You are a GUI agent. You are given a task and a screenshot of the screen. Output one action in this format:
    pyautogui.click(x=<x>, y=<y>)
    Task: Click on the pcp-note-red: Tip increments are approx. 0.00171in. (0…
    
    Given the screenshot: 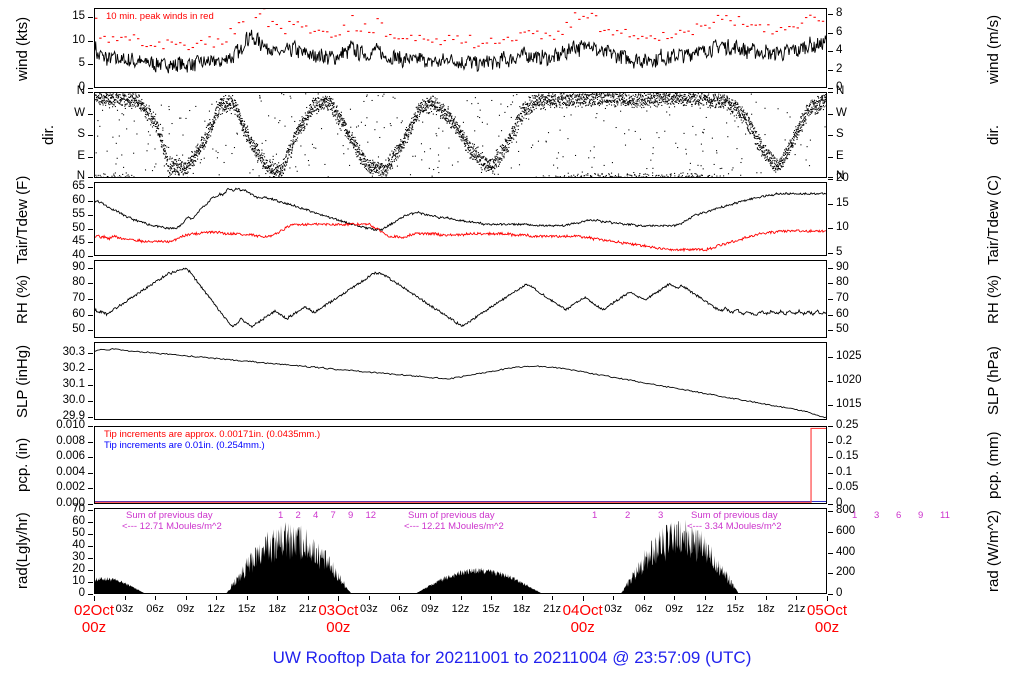 What is the action you would take?
    pyautogui.click(x=212, y=434)
    